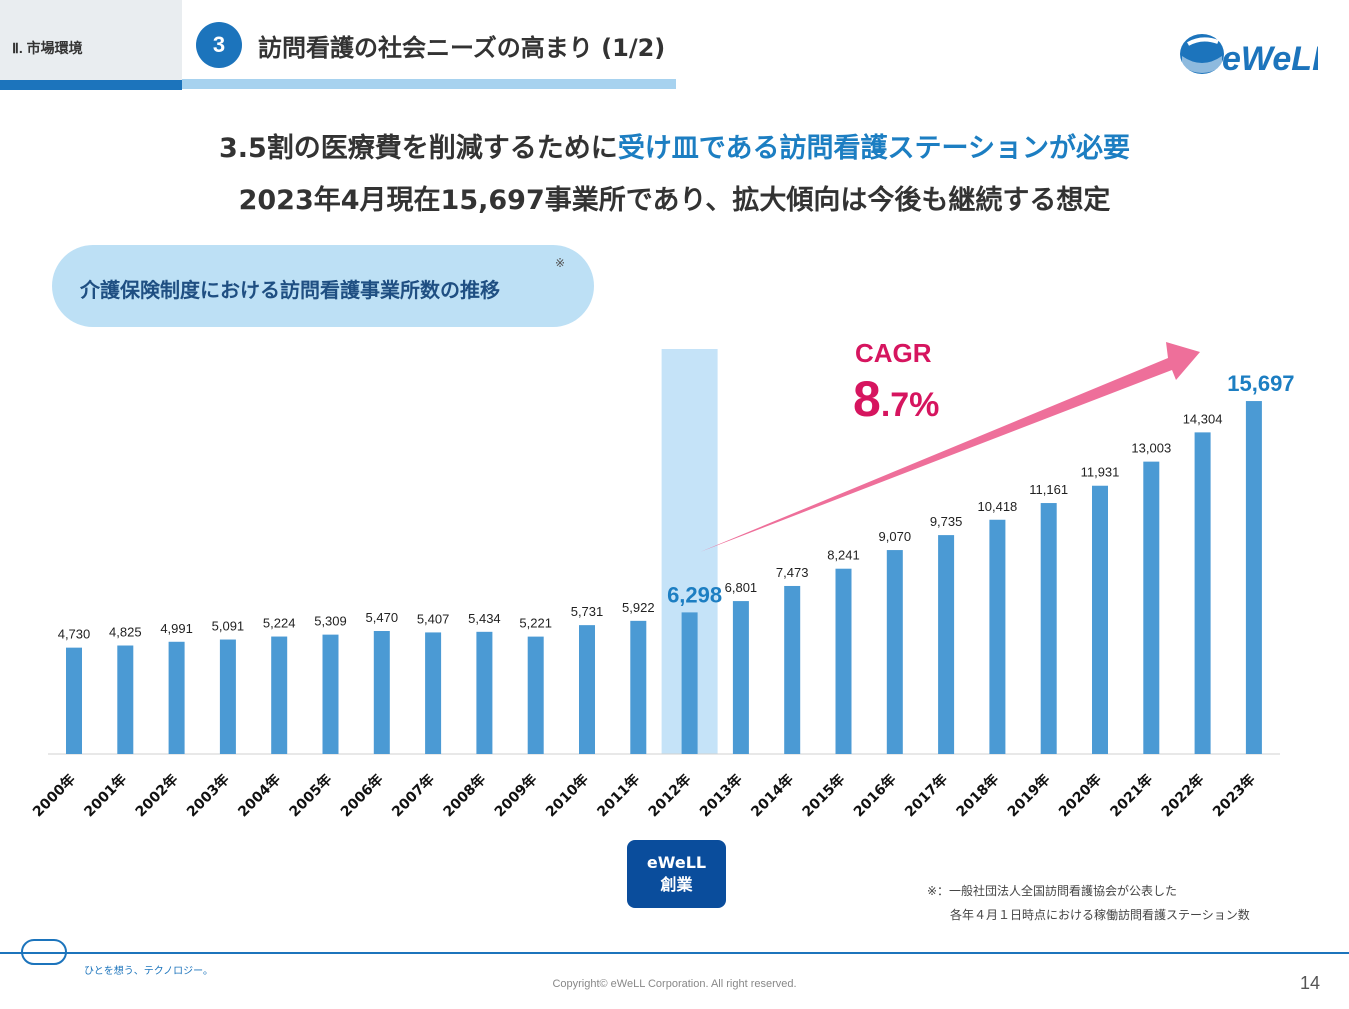 Image resolution: width=1349 pixels, height=1009 pixels. Describe the element at coordinates (105, 795) in the screenshot. I see `x-tick-2001年: 2001年` at that location.